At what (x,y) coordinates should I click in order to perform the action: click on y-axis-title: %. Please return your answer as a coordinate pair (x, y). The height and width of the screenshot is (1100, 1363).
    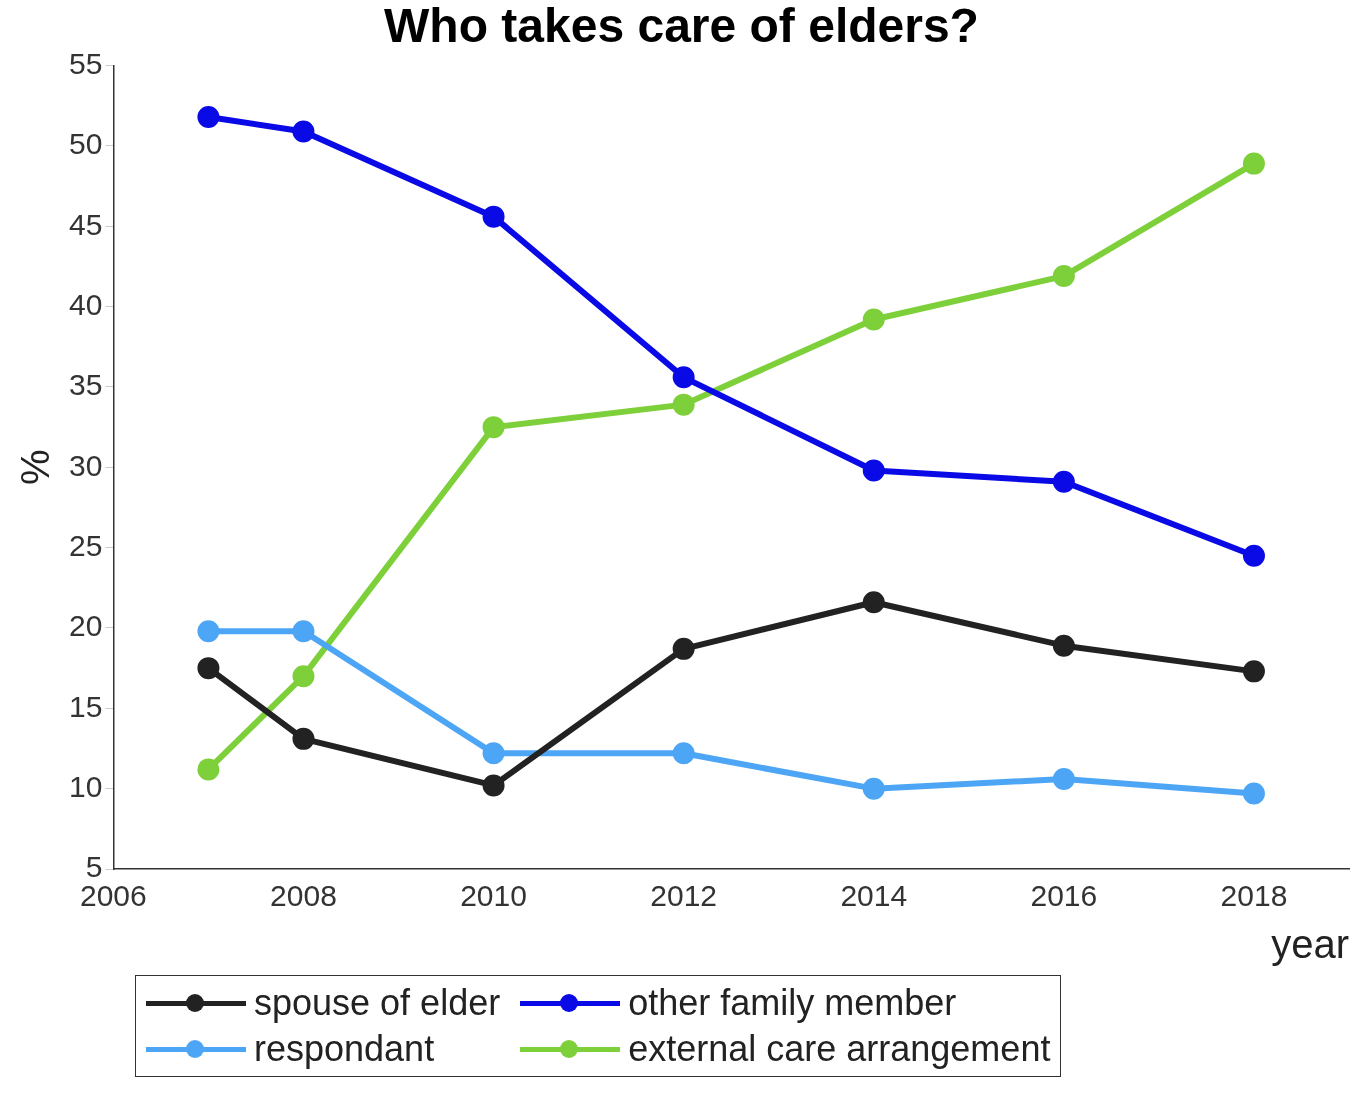
    Looking at the image, I should click on (35, 467).